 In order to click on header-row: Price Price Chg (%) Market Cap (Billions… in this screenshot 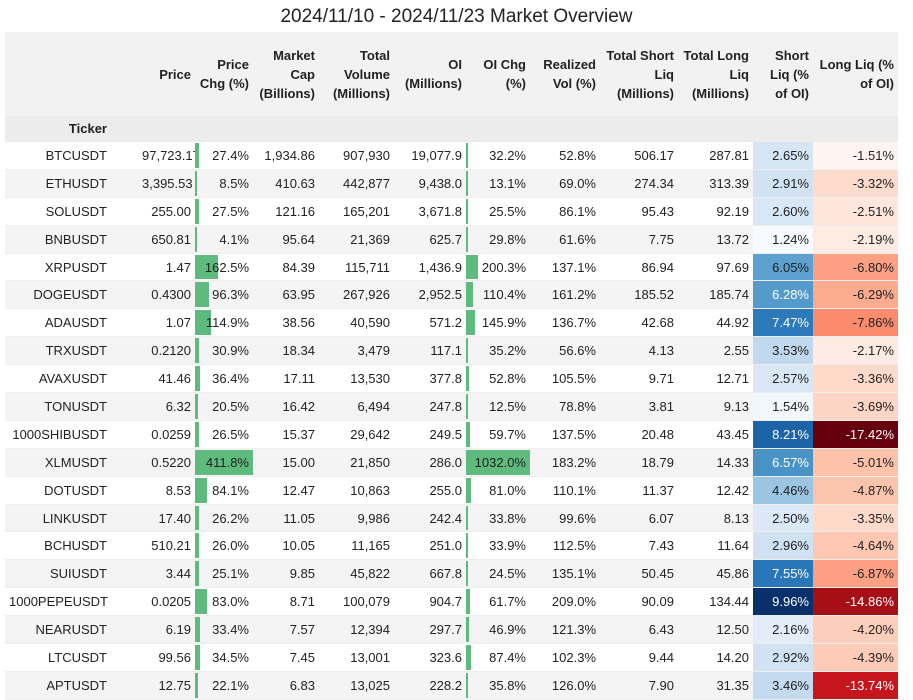, I will do `click(451, 74)`.